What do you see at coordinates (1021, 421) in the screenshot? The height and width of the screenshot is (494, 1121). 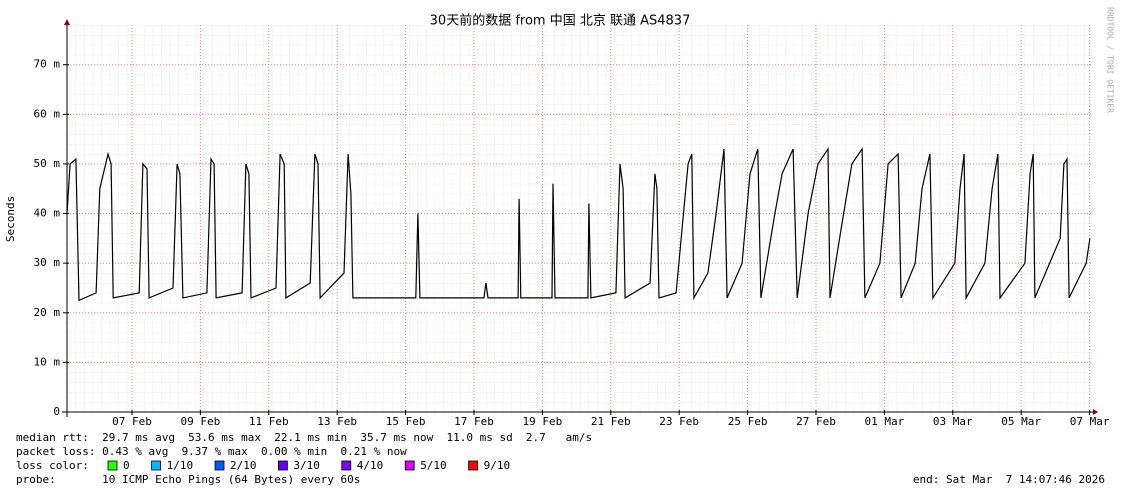 I see `x-tick-label: 05 Mar` at bounding box center [1021, 421].